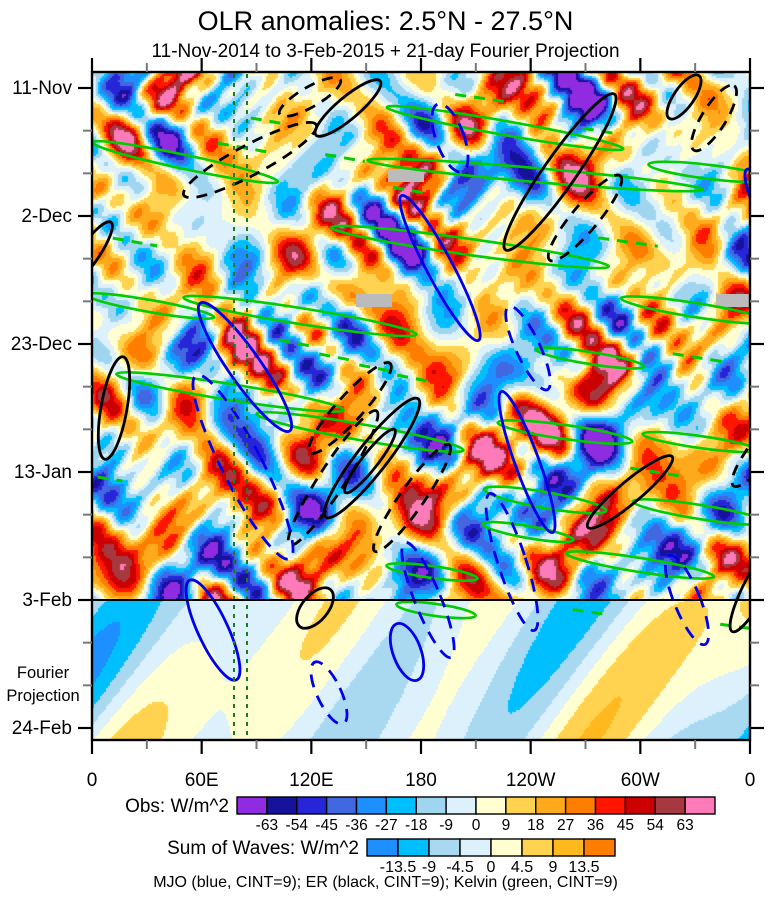 This screenshot has height=899, width=771. I want to click on colorbar-tick-label: -54, so click(297, 825).